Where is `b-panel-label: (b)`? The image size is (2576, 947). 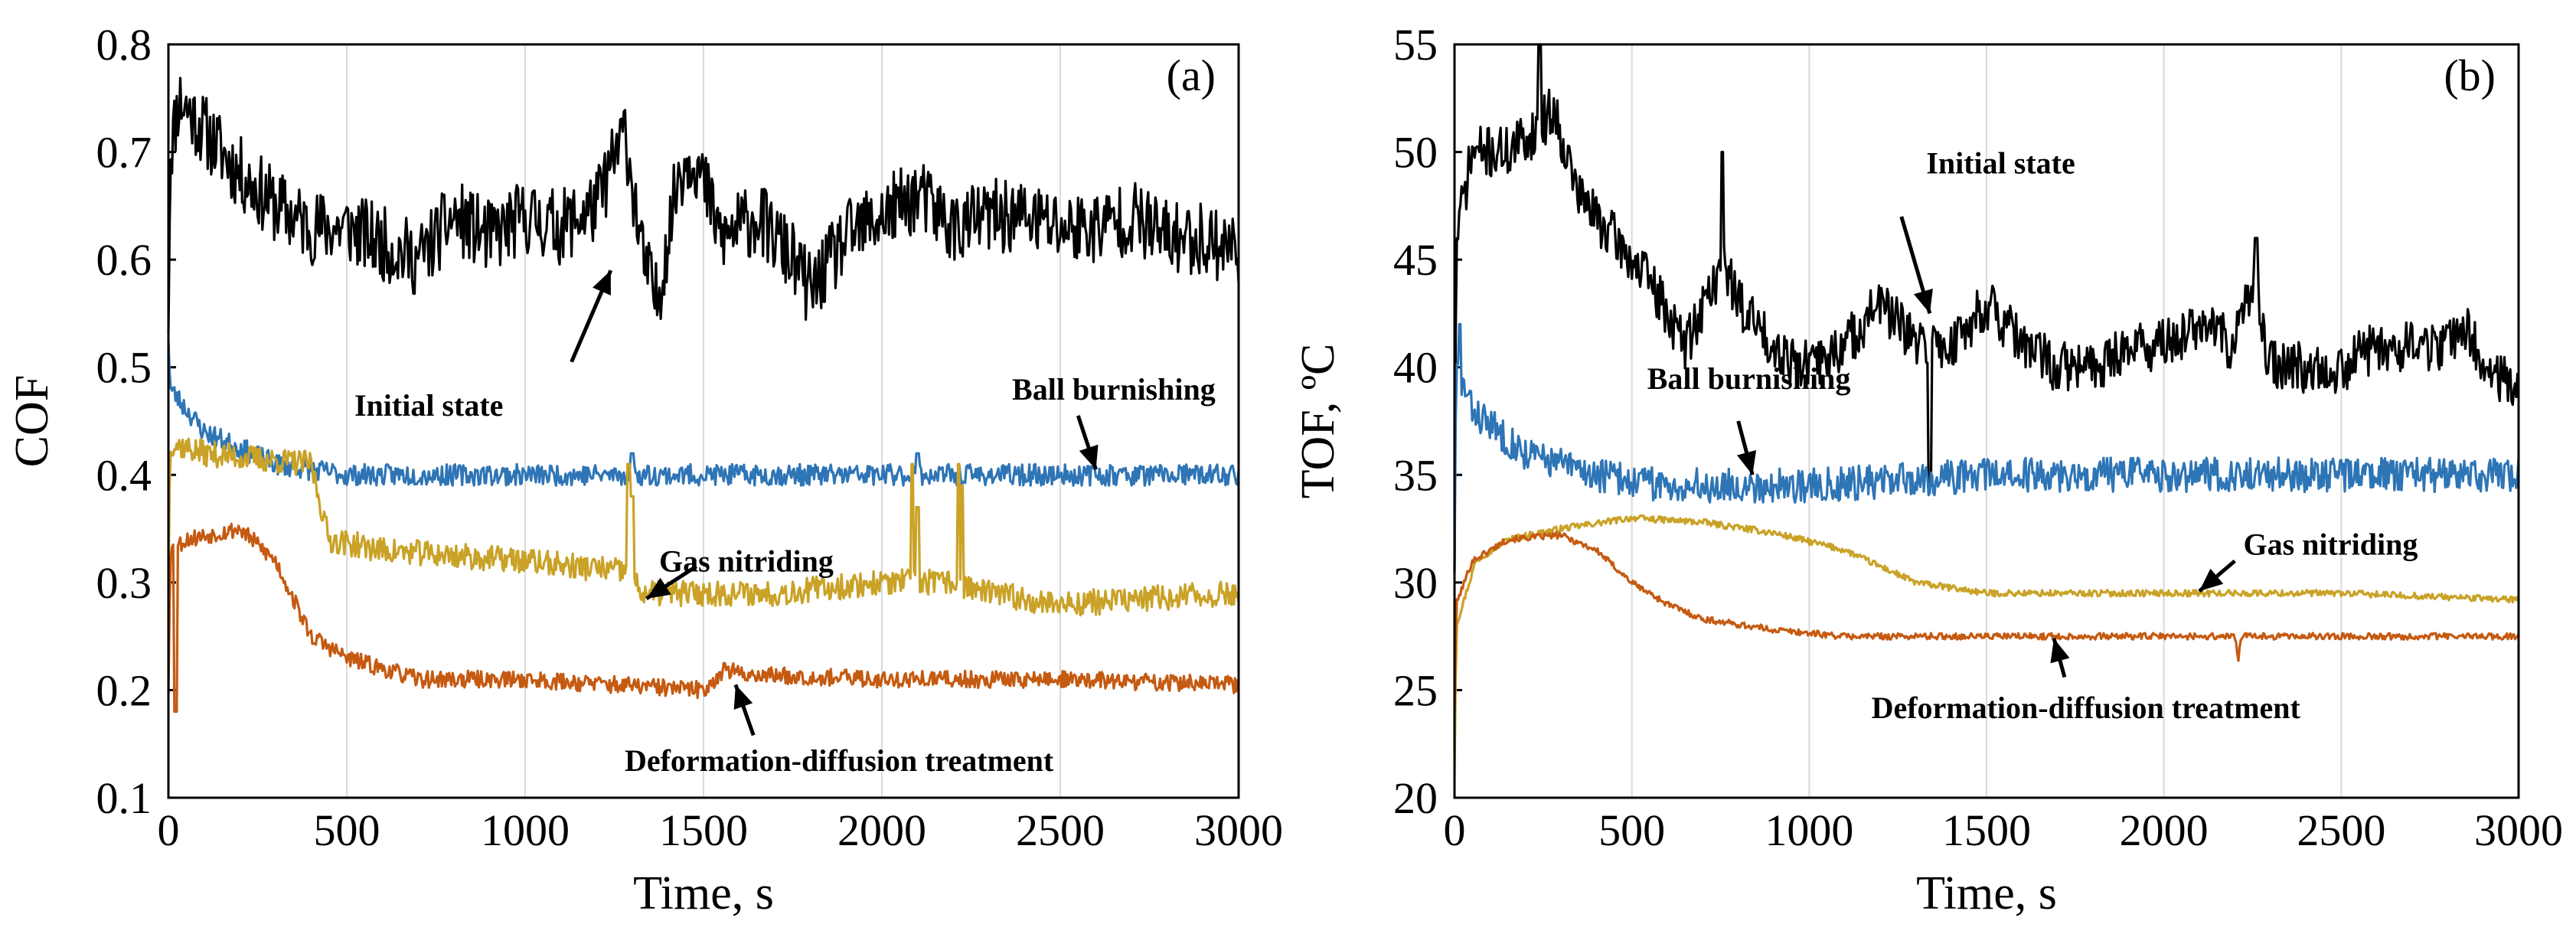
b-panel-label: (b) is located at coordinates (2470, 75).